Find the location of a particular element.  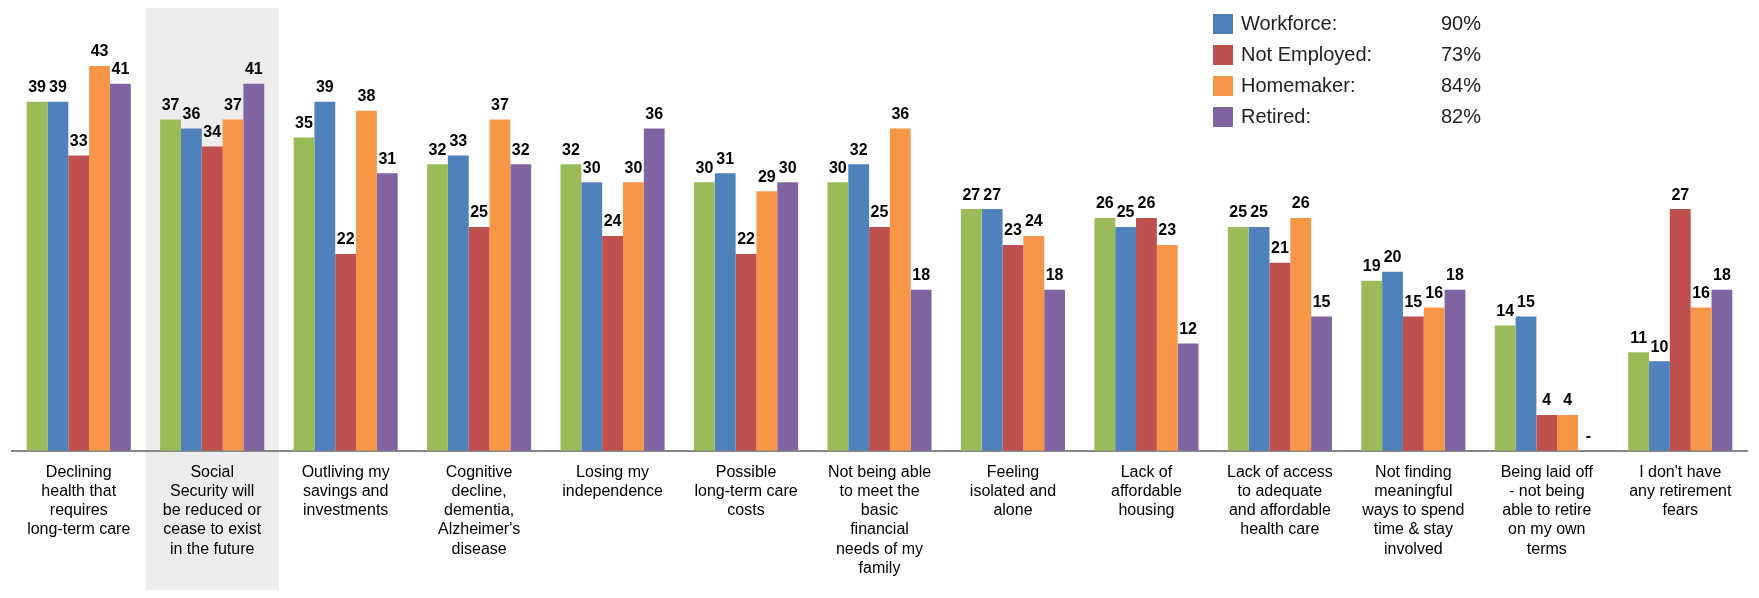

x-tick-label: Social Security will be reduced or cease to exist in the future is located at coordinates (212, 509).